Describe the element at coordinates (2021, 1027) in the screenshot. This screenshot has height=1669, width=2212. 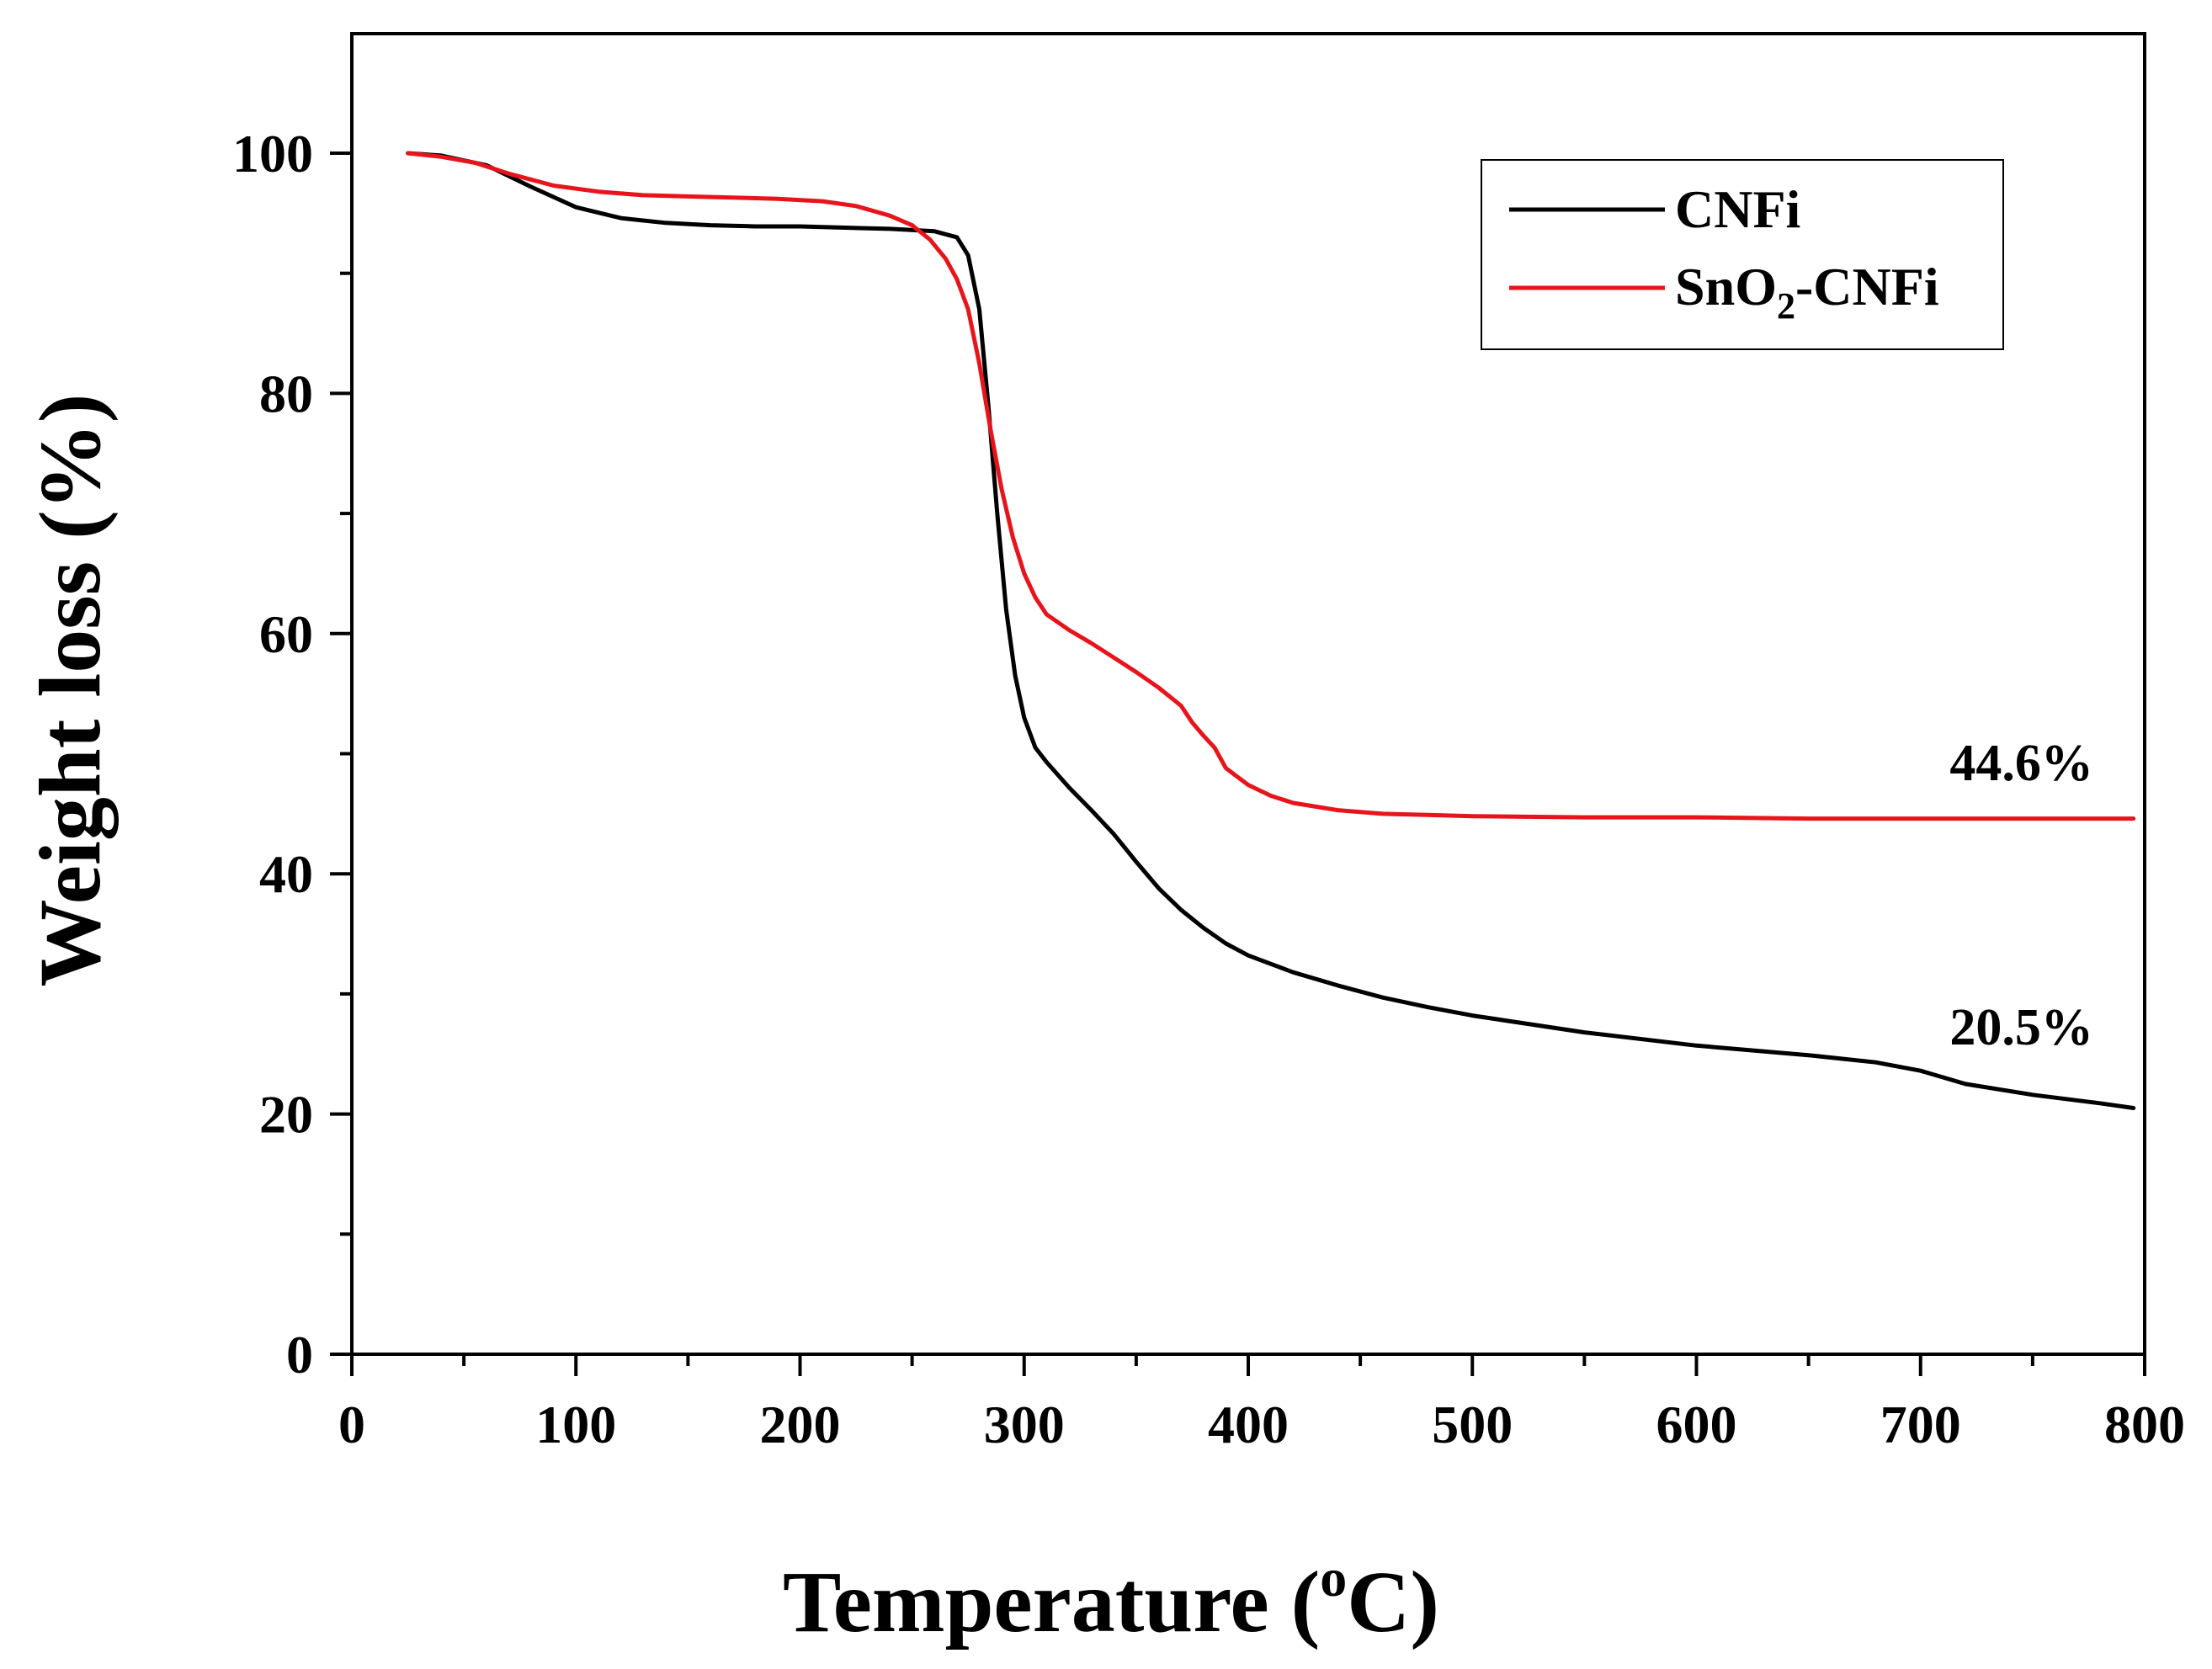
I see `annotation-label: 20.5%` at that location.